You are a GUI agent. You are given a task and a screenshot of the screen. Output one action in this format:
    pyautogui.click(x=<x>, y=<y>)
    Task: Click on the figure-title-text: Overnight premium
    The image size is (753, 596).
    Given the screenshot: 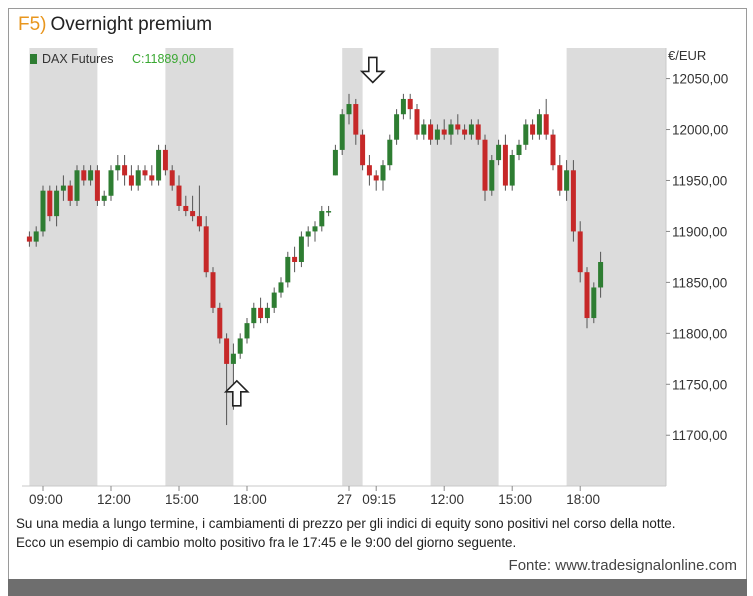 What is the action you would take?
    pyautogui.click(x=131, y=24)
    